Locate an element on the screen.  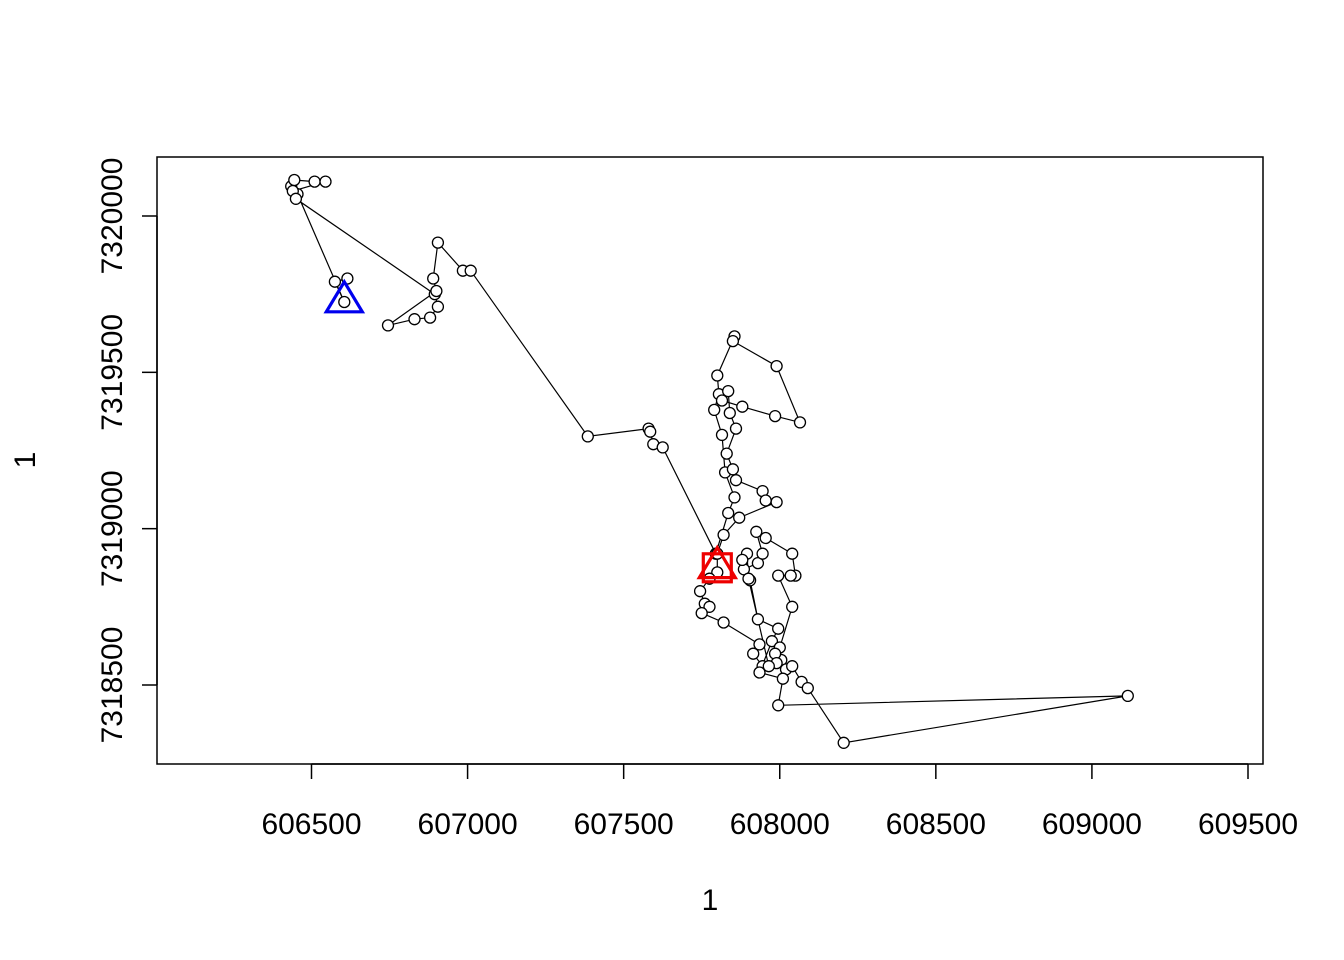
x-tick-label: 607500 is located at coordinates (624, 824).